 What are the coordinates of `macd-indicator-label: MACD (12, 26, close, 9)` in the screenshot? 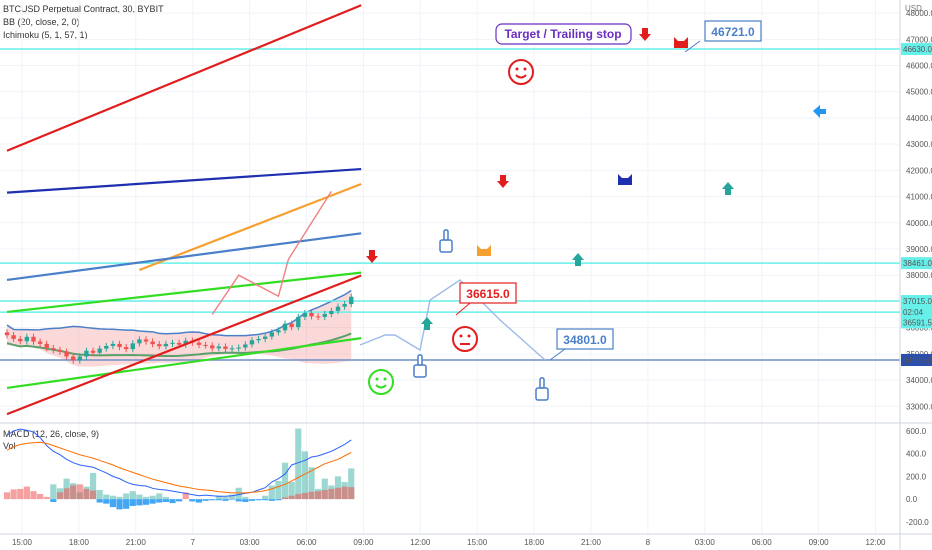 It's located at (51, 434).